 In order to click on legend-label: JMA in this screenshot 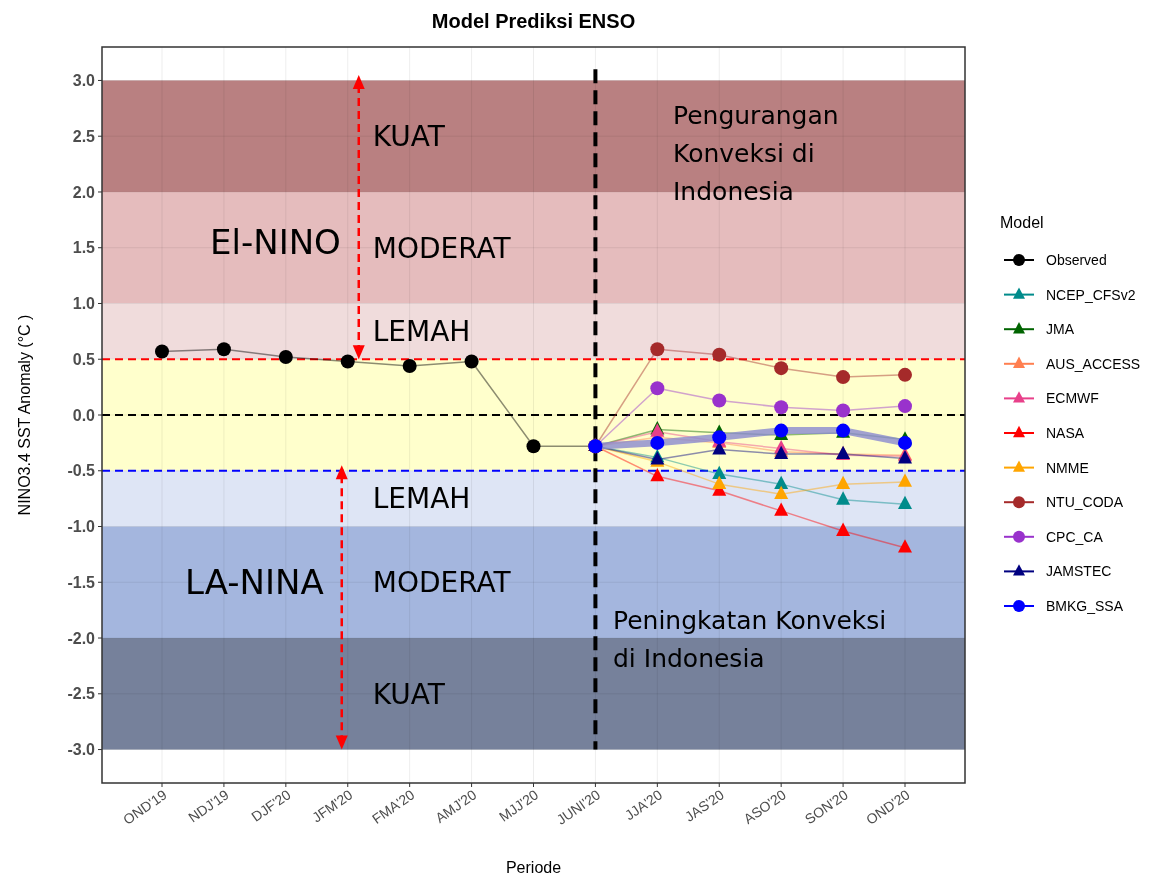, I will do `click(1060, 329)`.